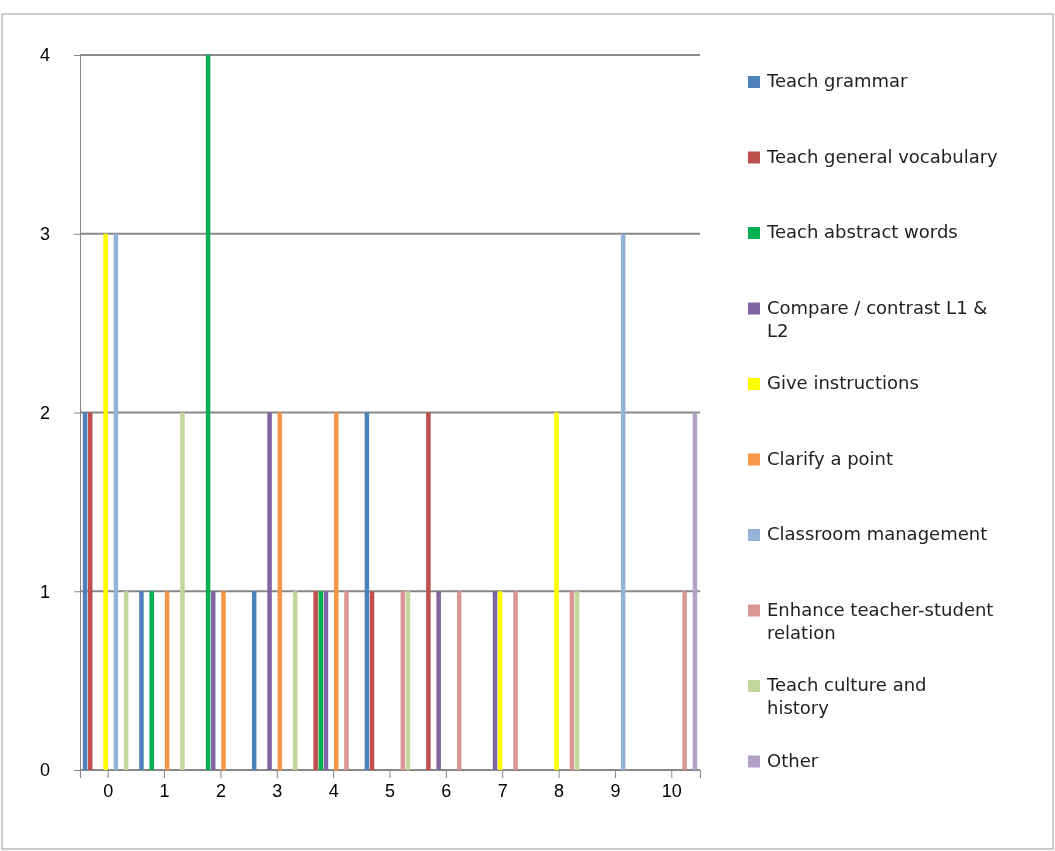  Describe the element at coordinates (164, 791) in the screenshot. I see `x-tick-label: 1` at that location.